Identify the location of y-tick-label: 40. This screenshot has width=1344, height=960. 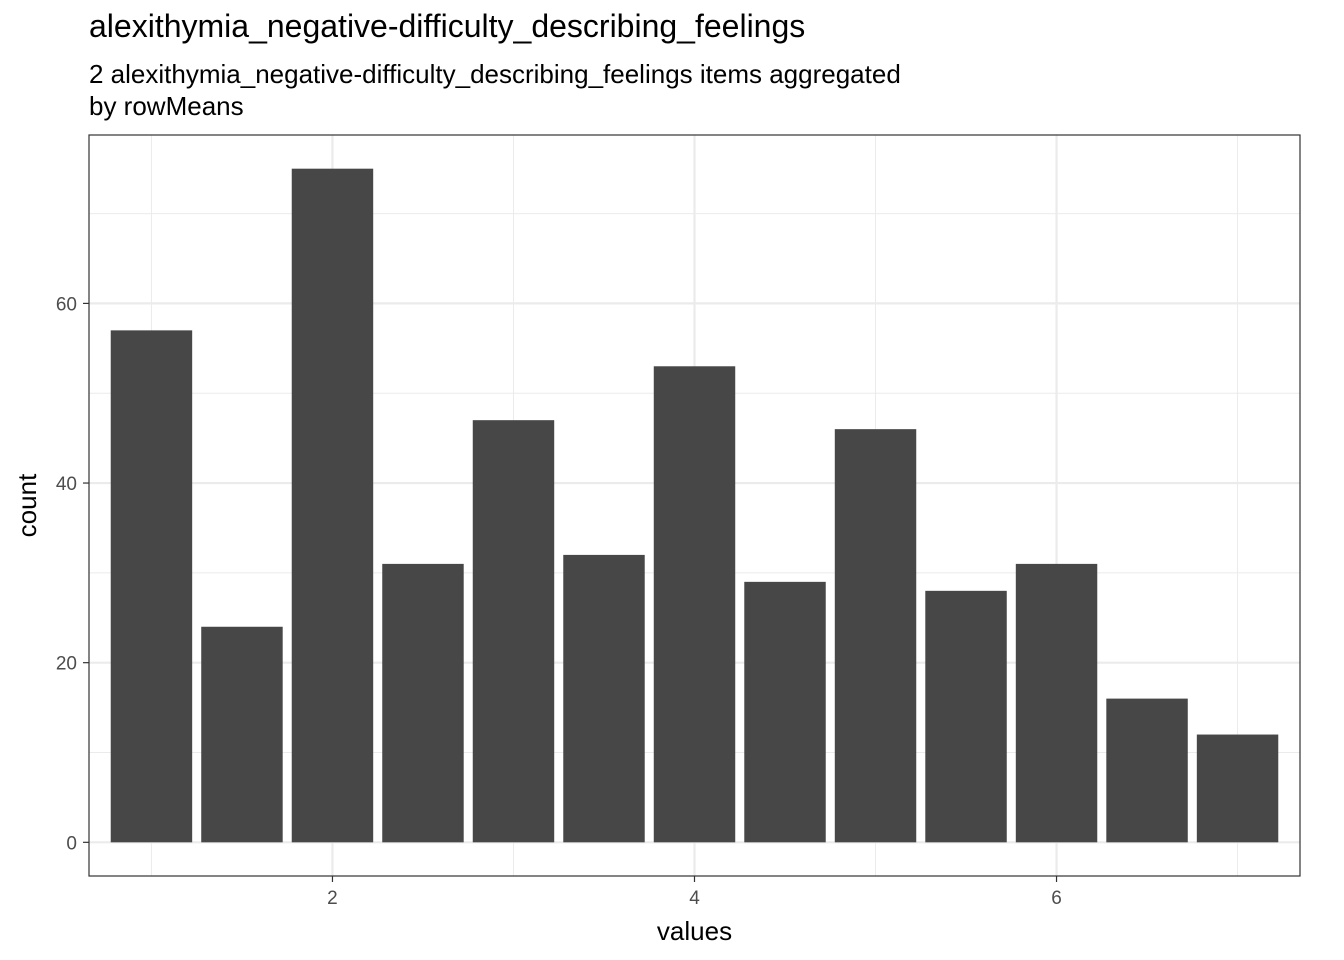
(66, 484).